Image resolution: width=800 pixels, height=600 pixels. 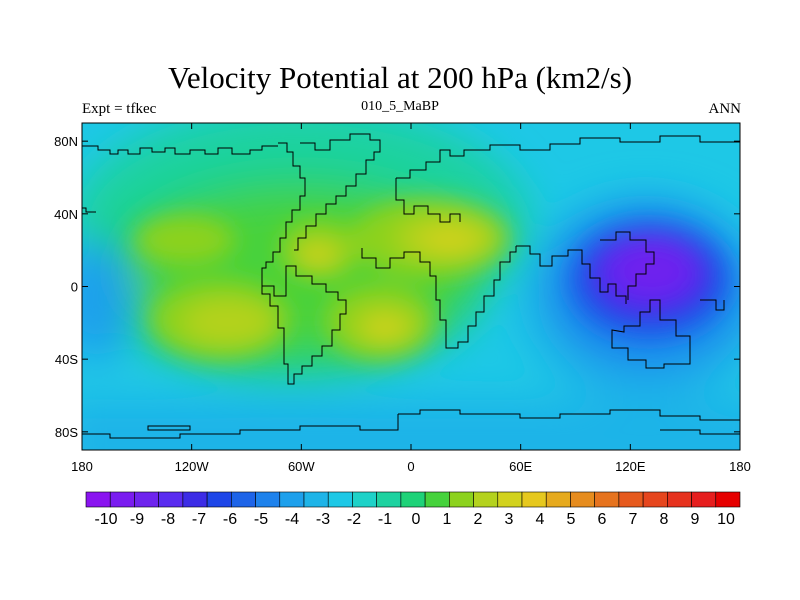 I want to click on colorbar-label: -9, so click(x=137, y=519).